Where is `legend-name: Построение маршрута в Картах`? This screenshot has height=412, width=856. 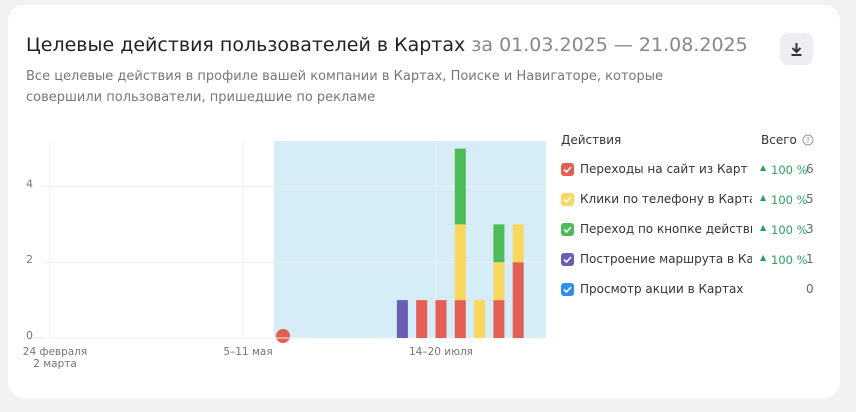
legend-name: Построение маршрута в Картах is located at coordinates (666, 259).